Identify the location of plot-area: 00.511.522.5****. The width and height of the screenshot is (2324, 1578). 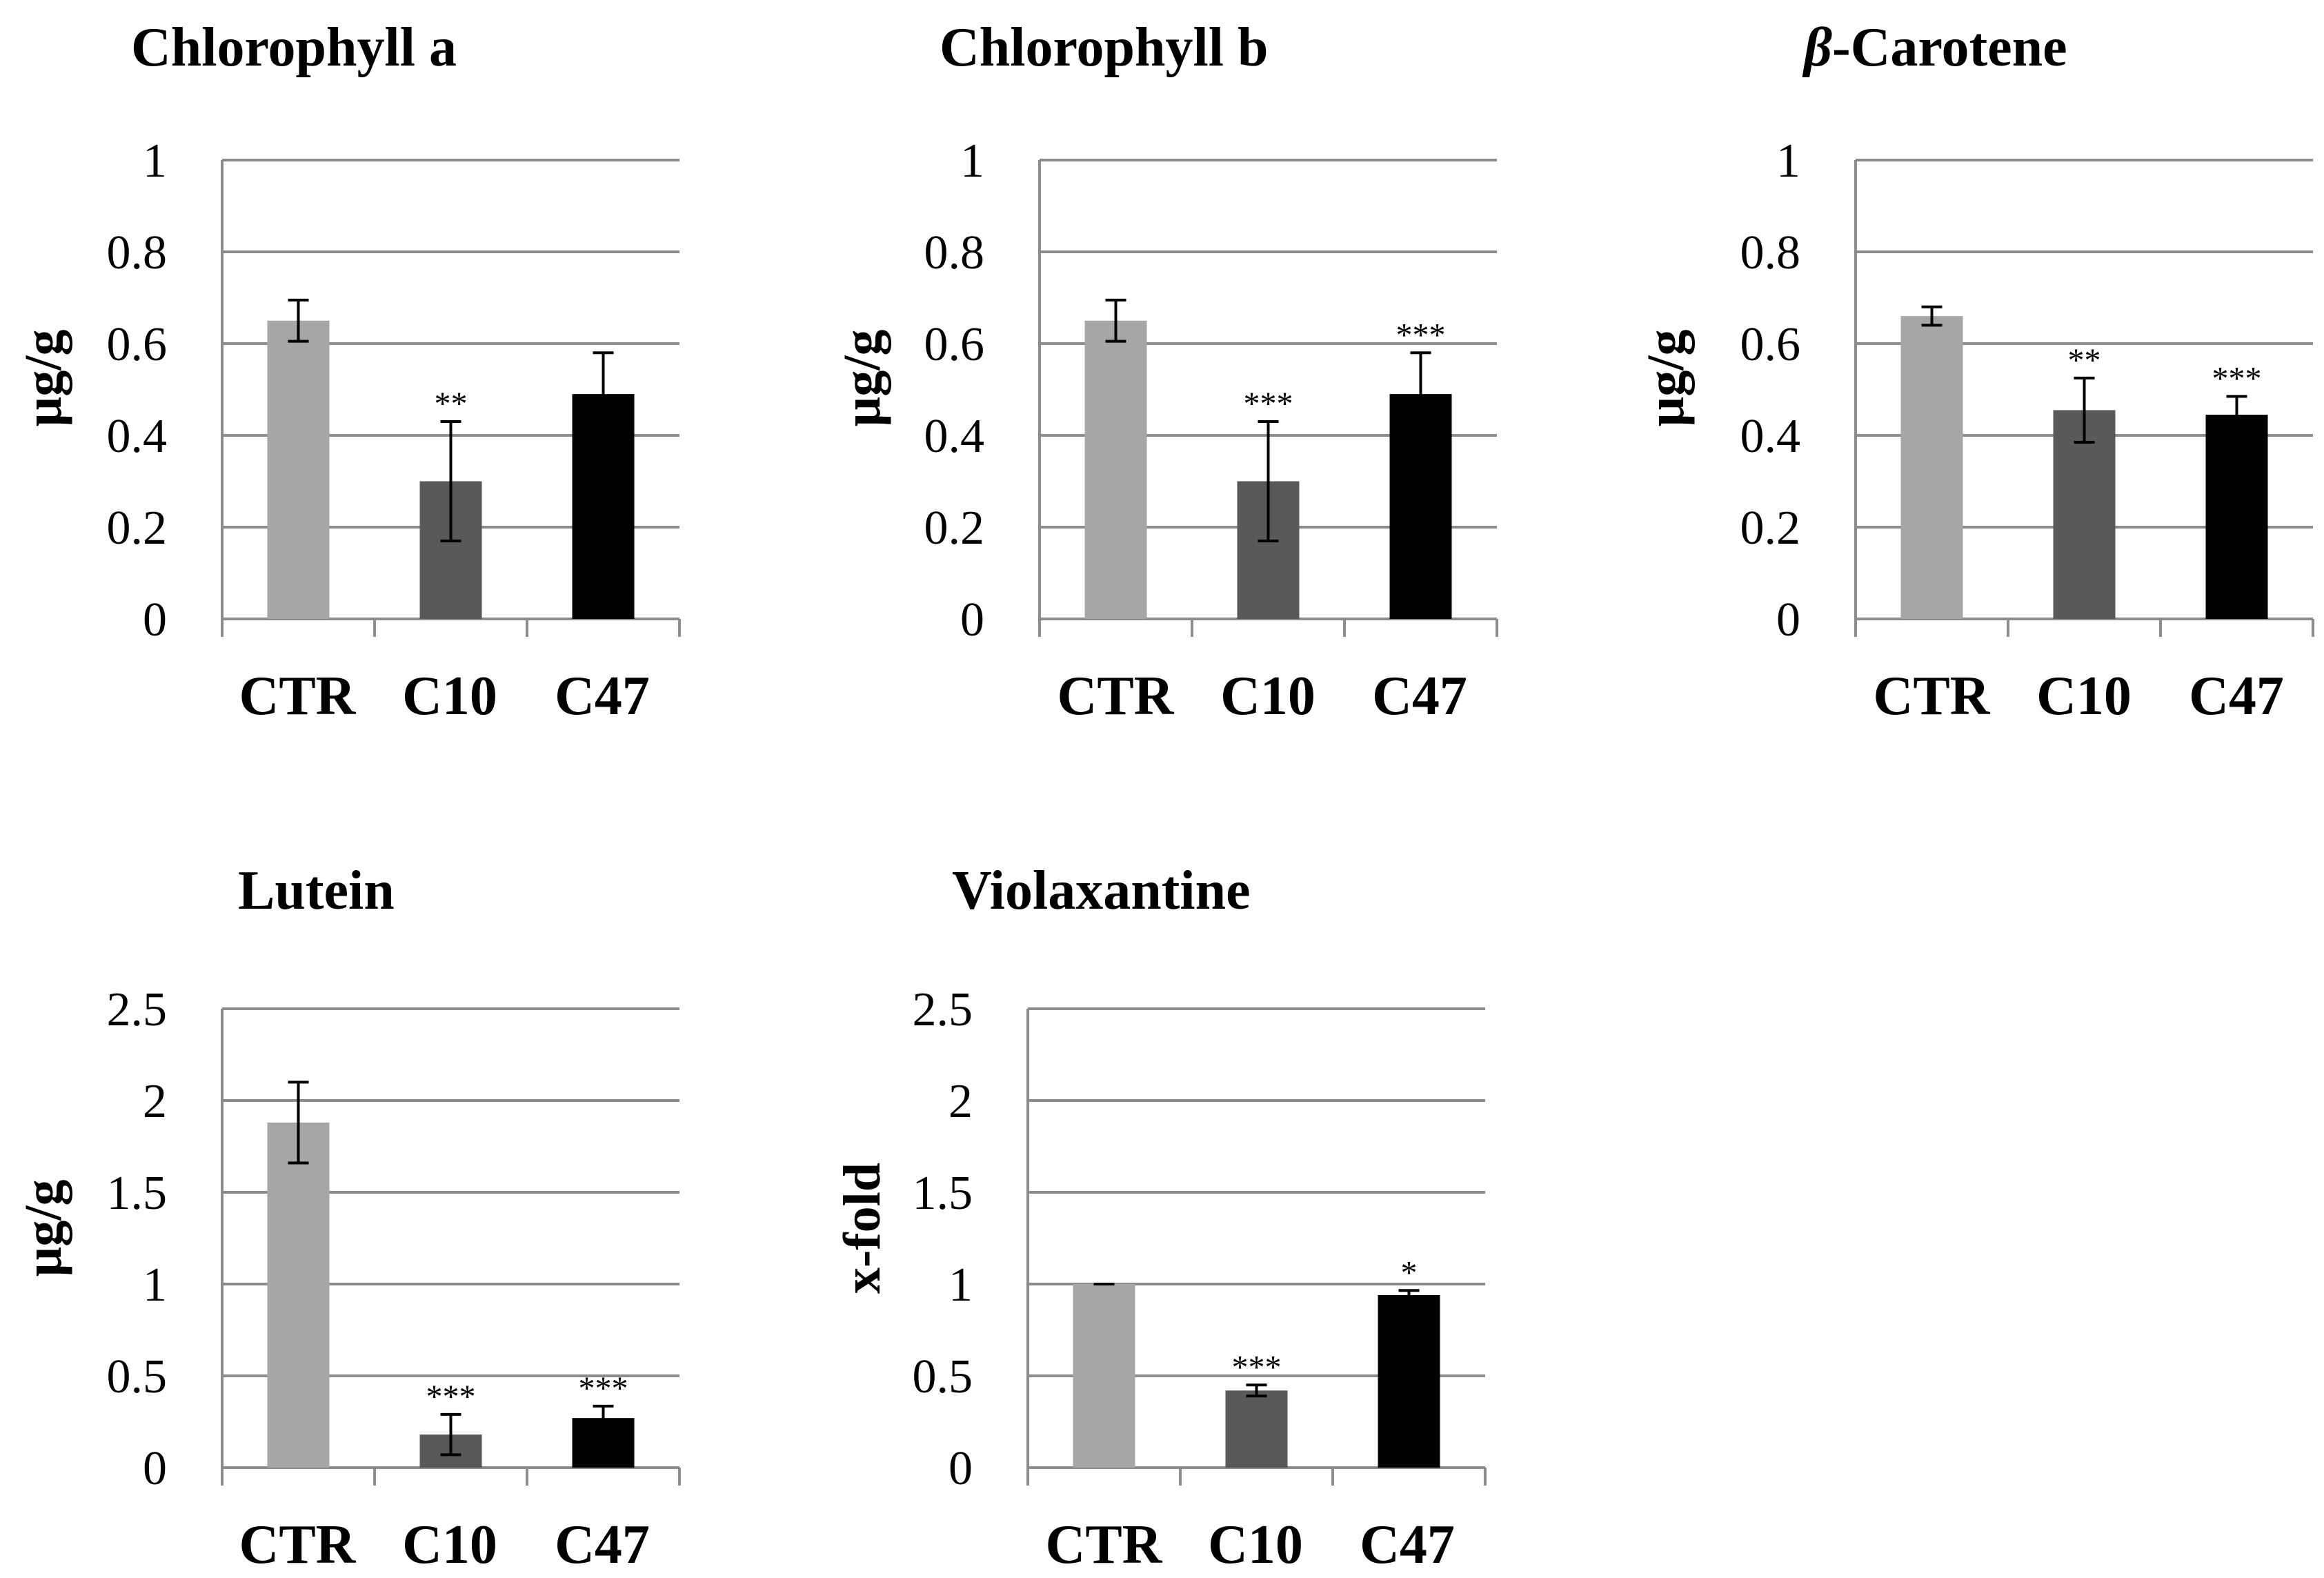
(1200, 1239).